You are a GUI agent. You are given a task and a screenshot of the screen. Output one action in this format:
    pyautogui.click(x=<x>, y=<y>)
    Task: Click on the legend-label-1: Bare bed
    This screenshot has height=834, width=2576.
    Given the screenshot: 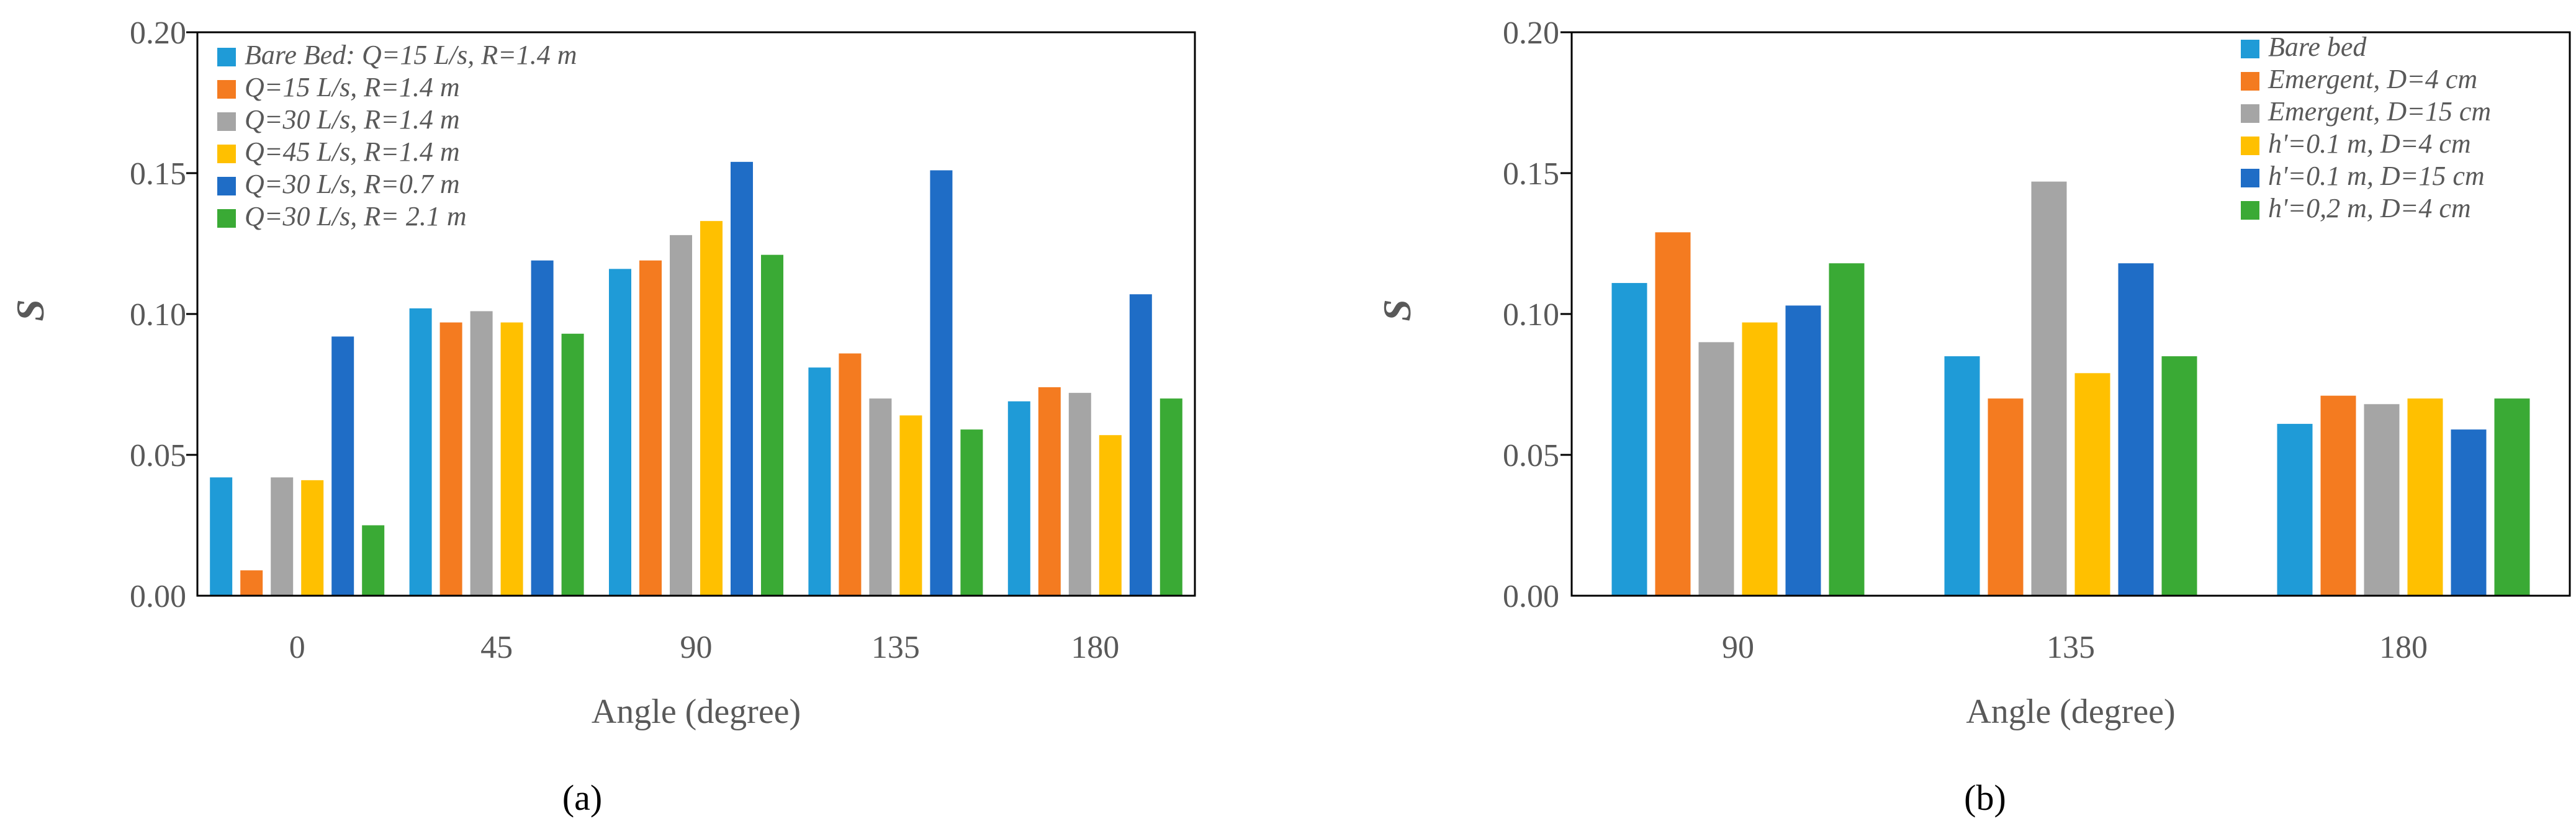 What is the action you would take?
    pyautogui.click(x=2317, y=47)
    